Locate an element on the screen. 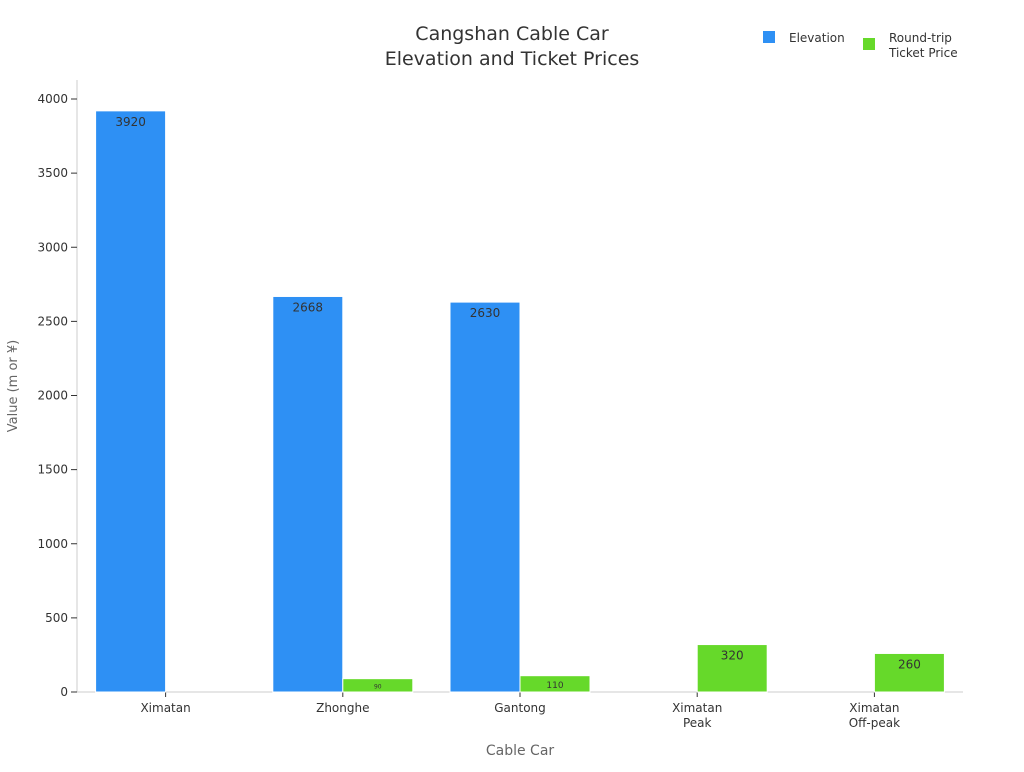 This screenshot has height=772, width=1024. legend-label-elevation: Elevation is located at coordinates (817, 38).